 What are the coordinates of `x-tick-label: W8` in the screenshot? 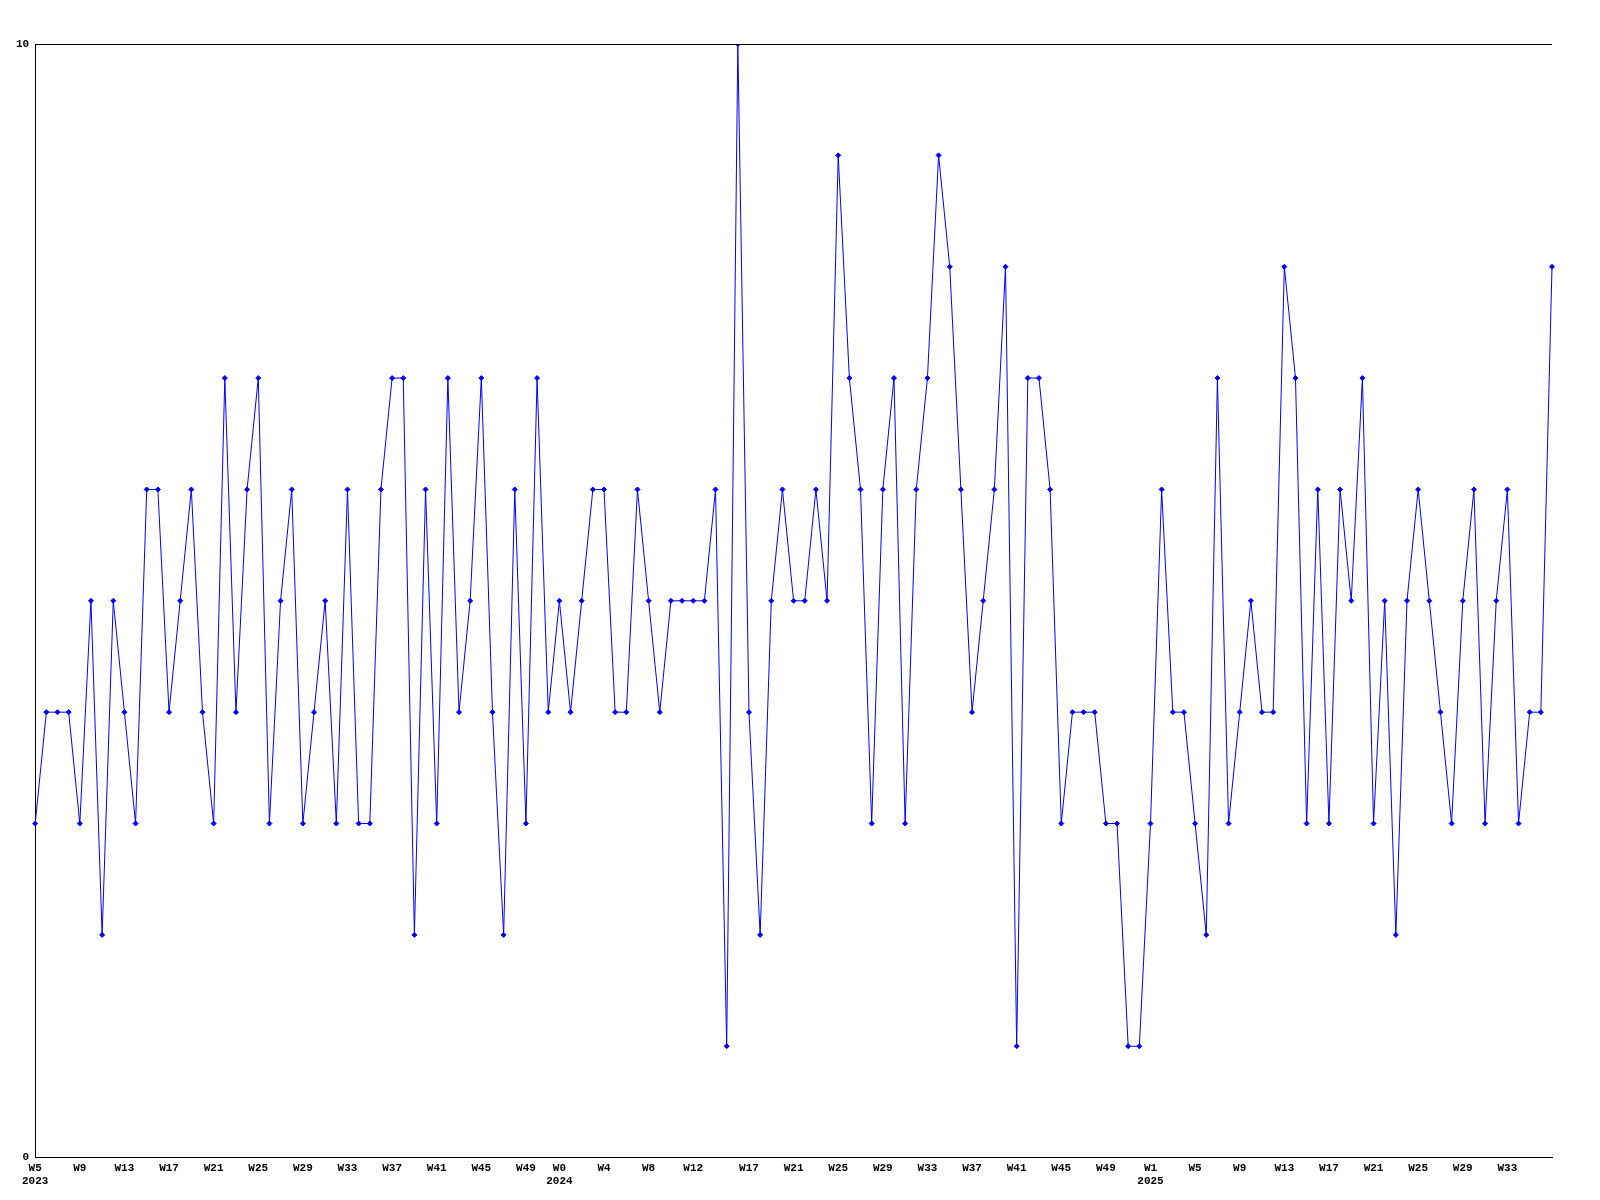 It's located at (649, 1167).